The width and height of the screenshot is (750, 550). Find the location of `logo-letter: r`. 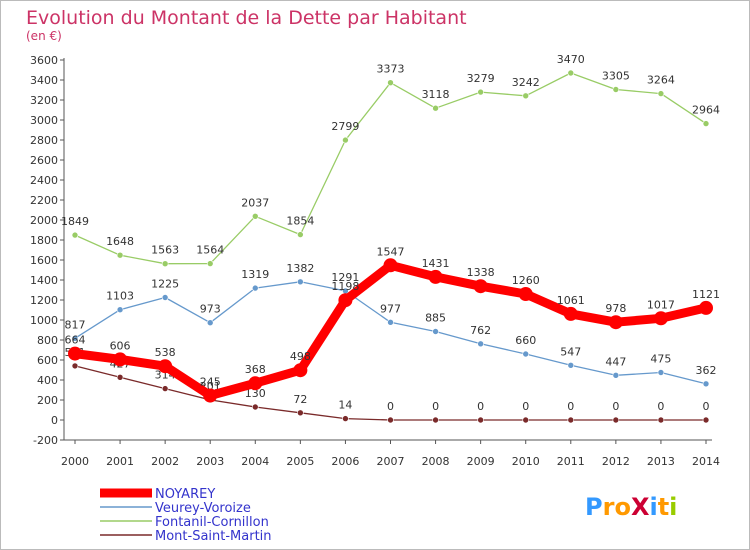

logo-letter: r is located at coordinates (609, 507).